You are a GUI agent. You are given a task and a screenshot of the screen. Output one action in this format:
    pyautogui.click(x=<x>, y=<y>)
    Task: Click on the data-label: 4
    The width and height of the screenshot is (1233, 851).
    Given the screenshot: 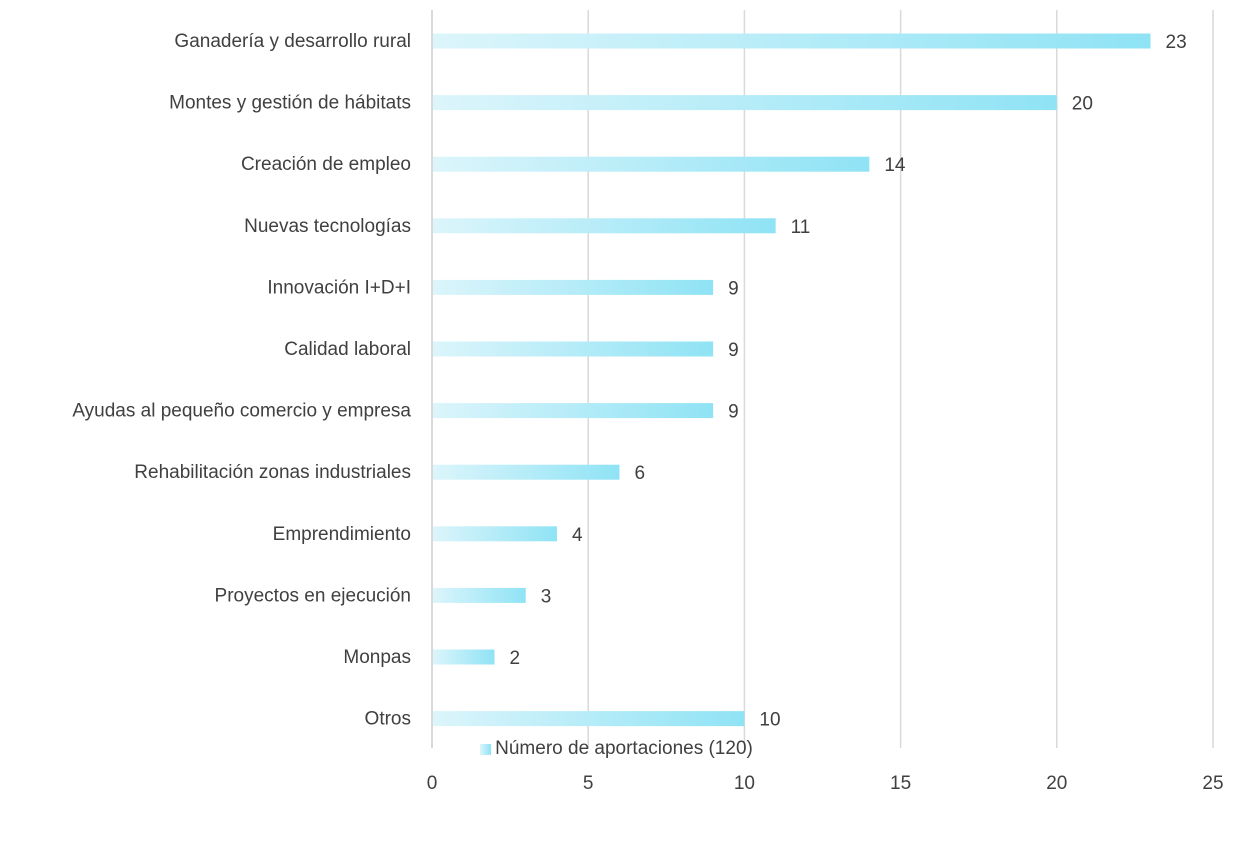 What is the action you would take?
    pyautogui.click(x=577, y=535)
    